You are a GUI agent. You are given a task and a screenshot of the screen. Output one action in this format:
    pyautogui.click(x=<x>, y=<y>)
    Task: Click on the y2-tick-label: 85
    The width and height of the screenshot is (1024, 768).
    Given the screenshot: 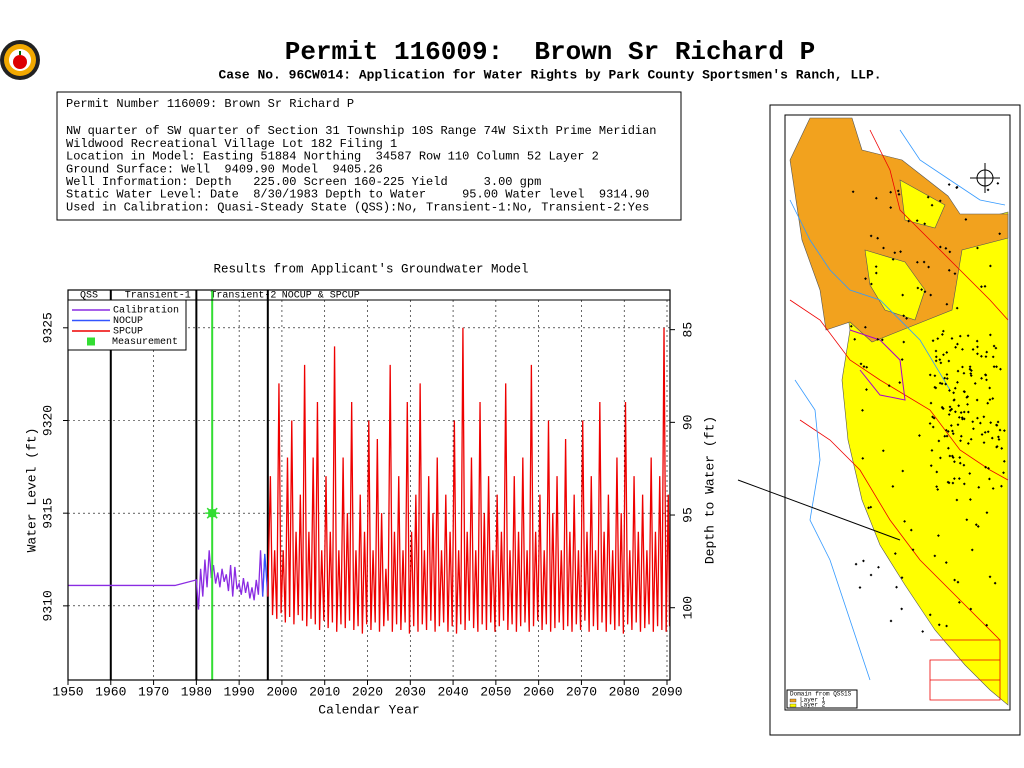 What is the action you would take?
    pyautogui.click(x=687, y=330)
    